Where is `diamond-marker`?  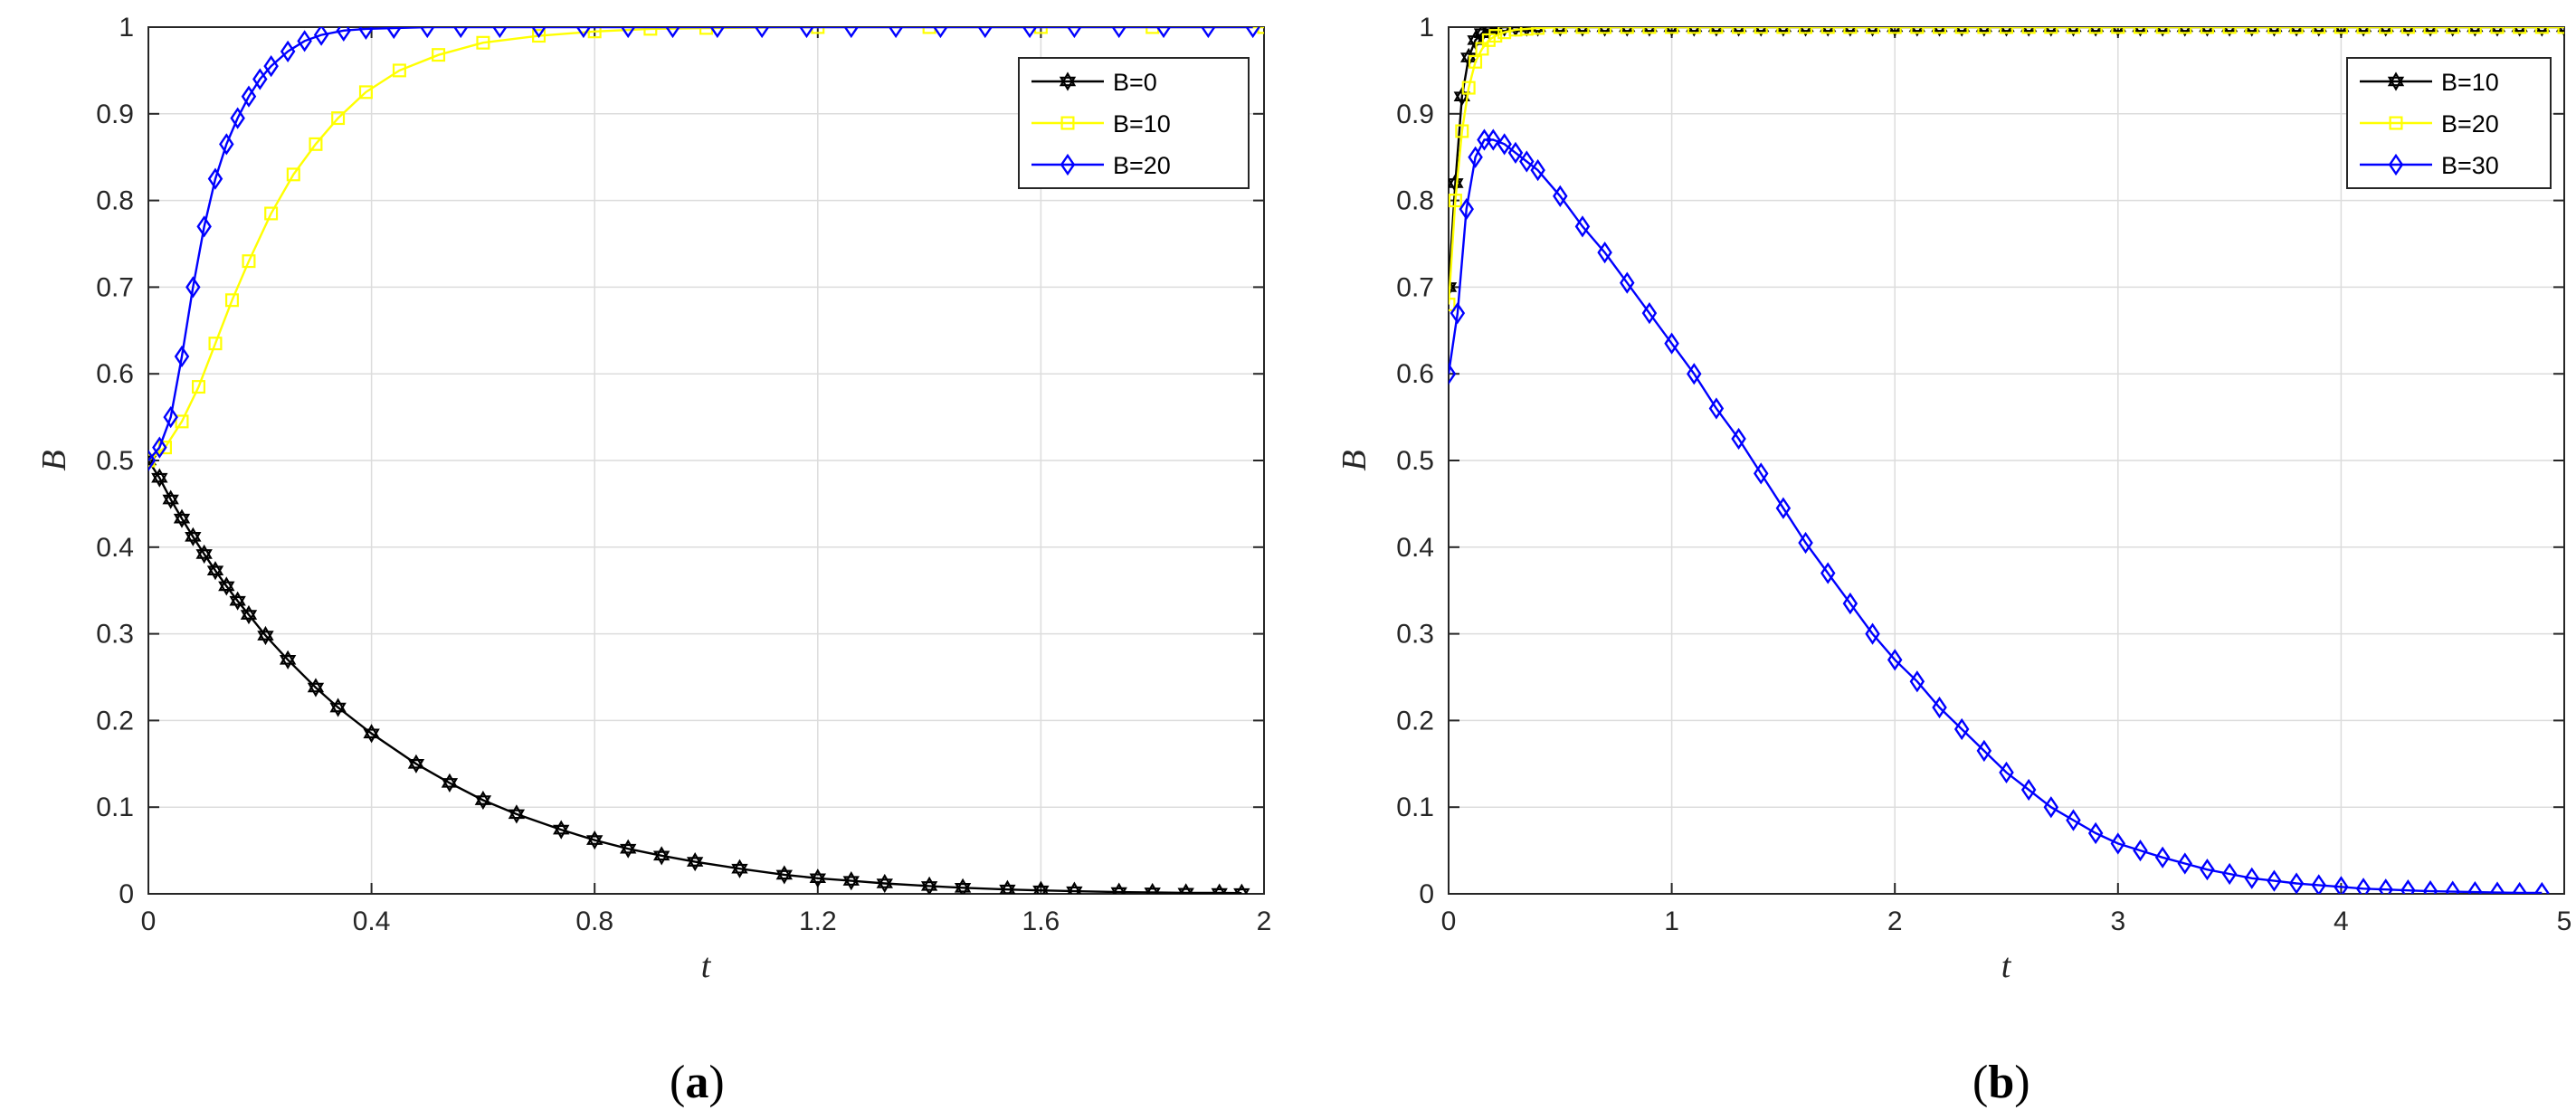
diamond-marker is located at coordinates (1068, 164).